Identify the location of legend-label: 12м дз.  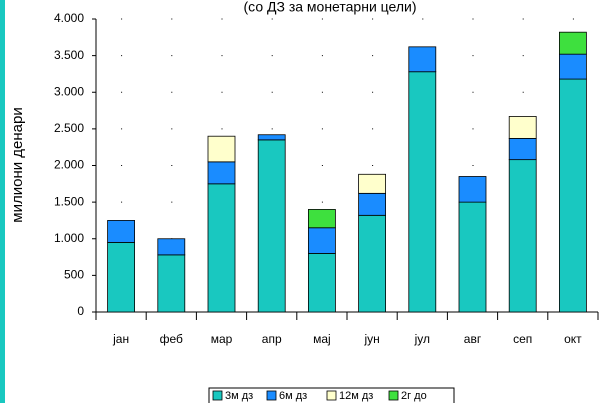
(356, 396).